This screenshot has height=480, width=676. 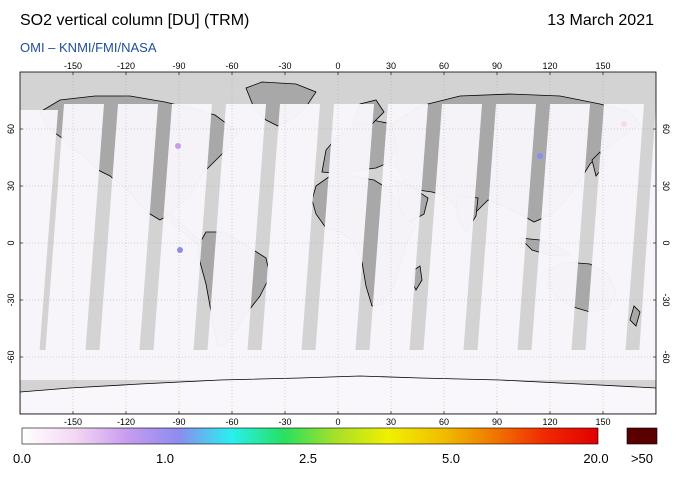 What do you see at coordinates (135, 20) in the screenshot?
I see `map-title: SO2 vertical column [DU] (TRM)` at bounding box center [135, 20].